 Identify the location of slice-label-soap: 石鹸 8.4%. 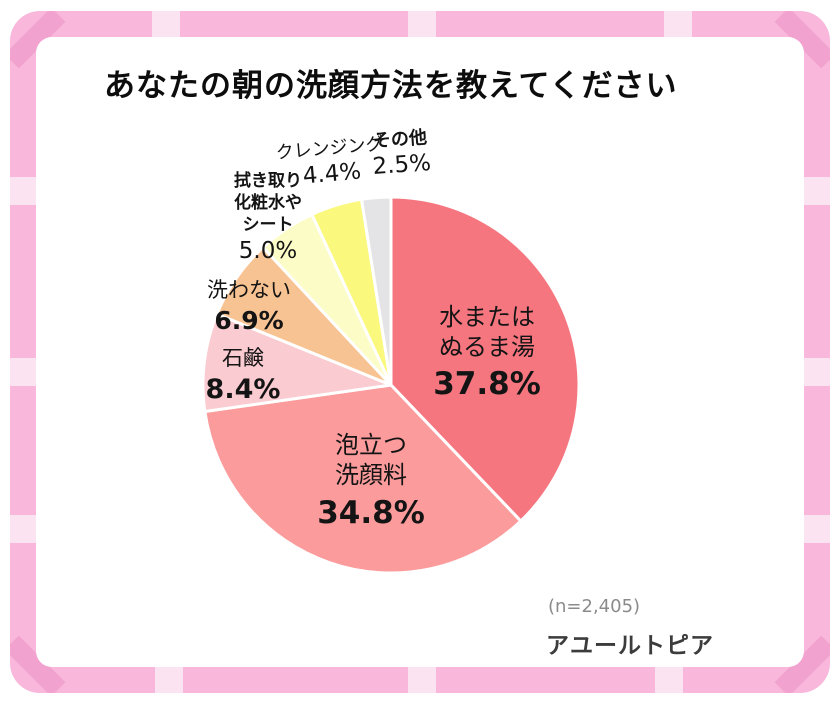
(243, 376).